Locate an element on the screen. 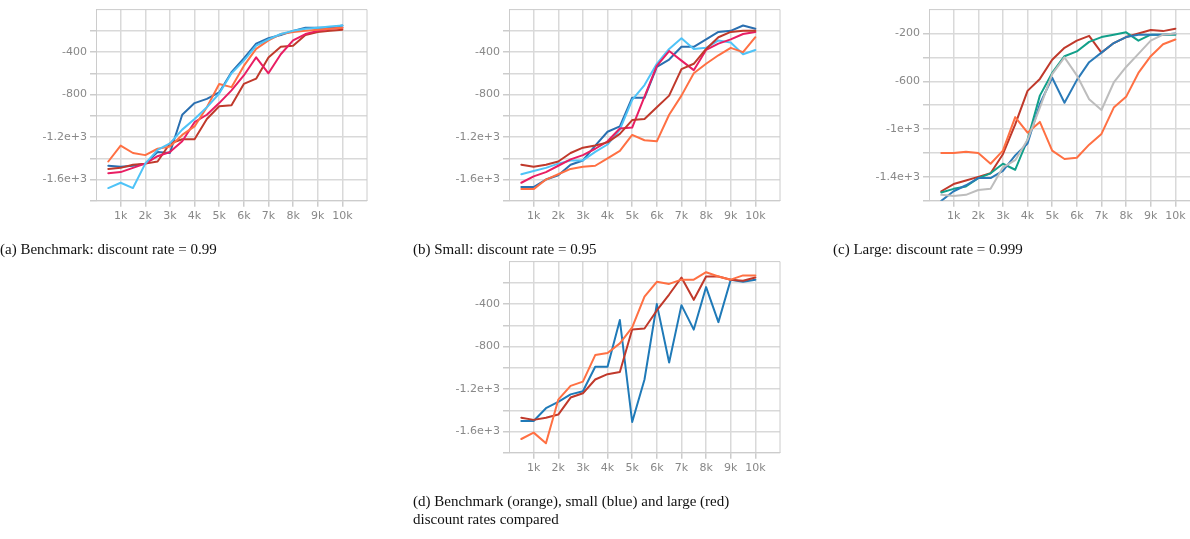  y-tick-label: -200 is located at coordinates (907, 33).